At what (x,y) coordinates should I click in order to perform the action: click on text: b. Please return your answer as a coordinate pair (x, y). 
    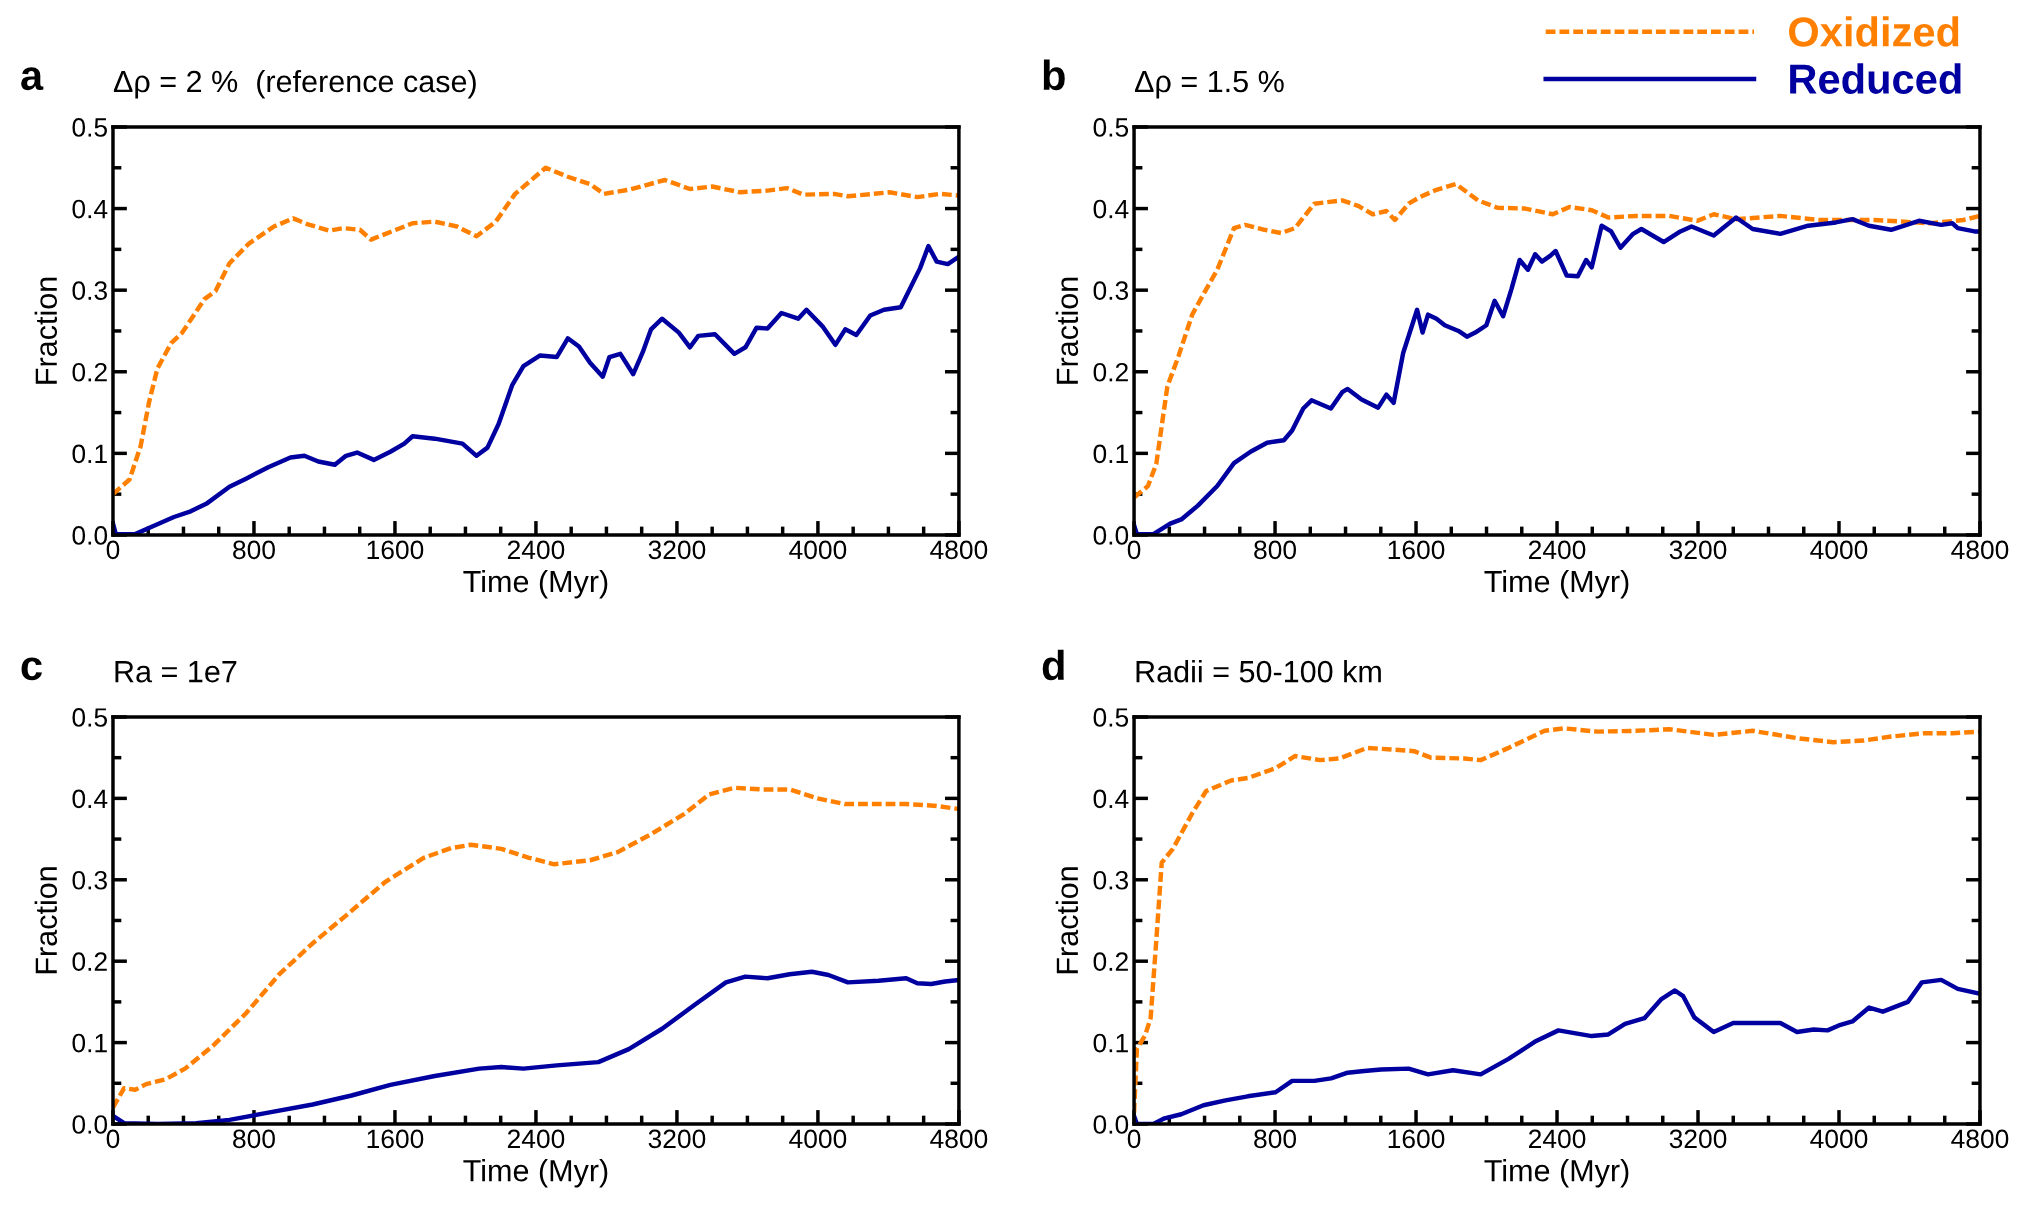
    Looking at the image, I should click on (1054, 75).